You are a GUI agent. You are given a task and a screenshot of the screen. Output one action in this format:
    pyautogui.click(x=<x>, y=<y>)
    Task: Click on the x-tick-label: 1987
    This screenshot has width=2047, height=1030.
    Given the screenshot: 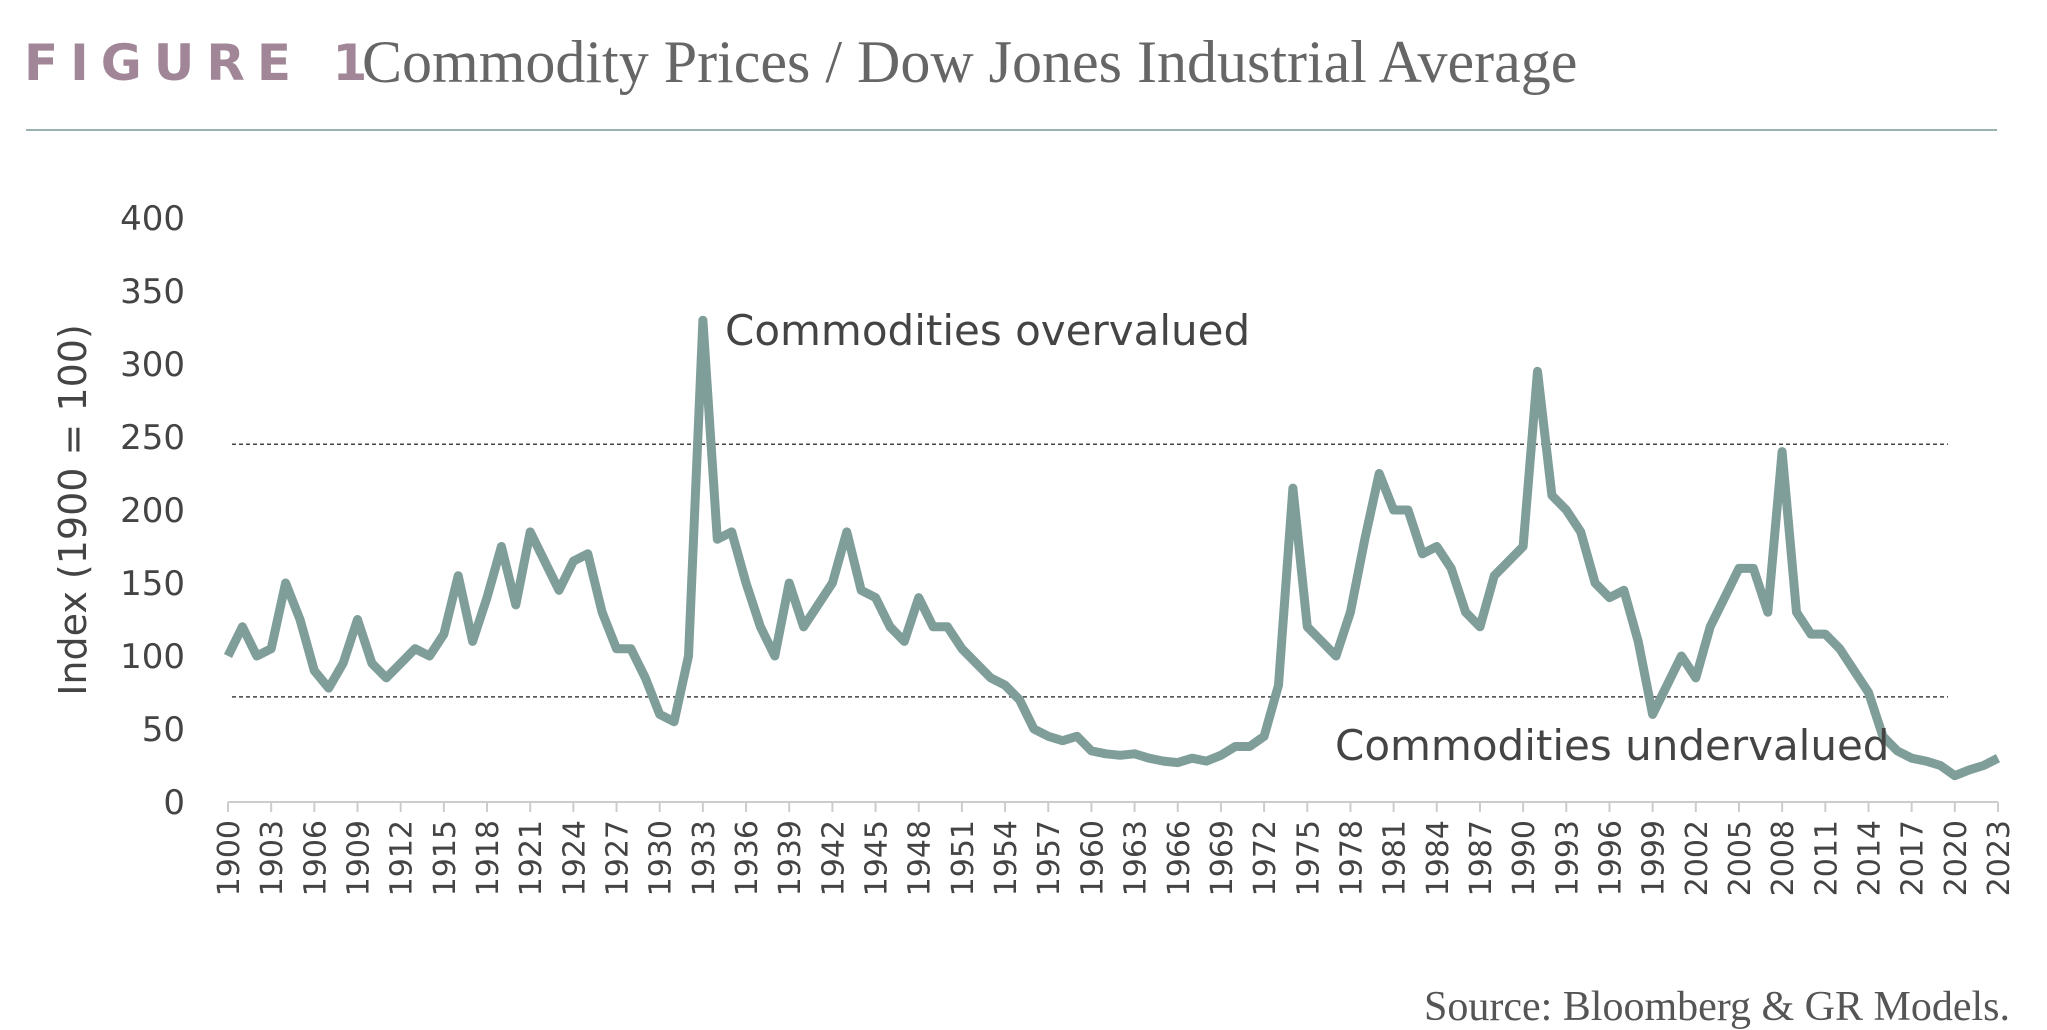 What is the action you would take?
    pyautogui.click(x=1481, y=858)
    